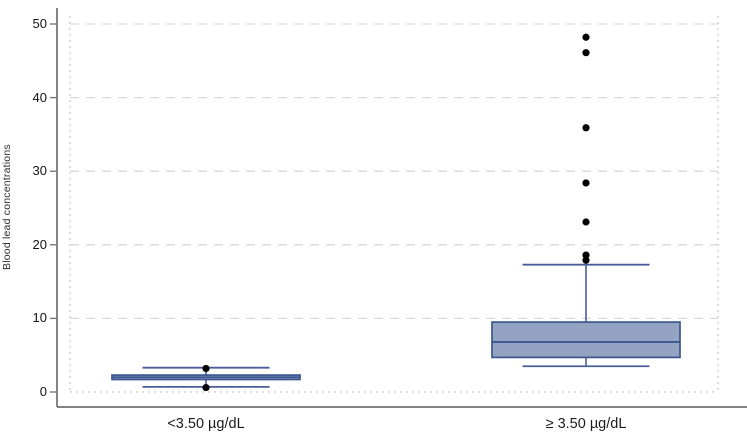 Image resolution: width=747 pixels, height=440 pixels. I want to click on y-tick-label: 40, so click(39, 97).